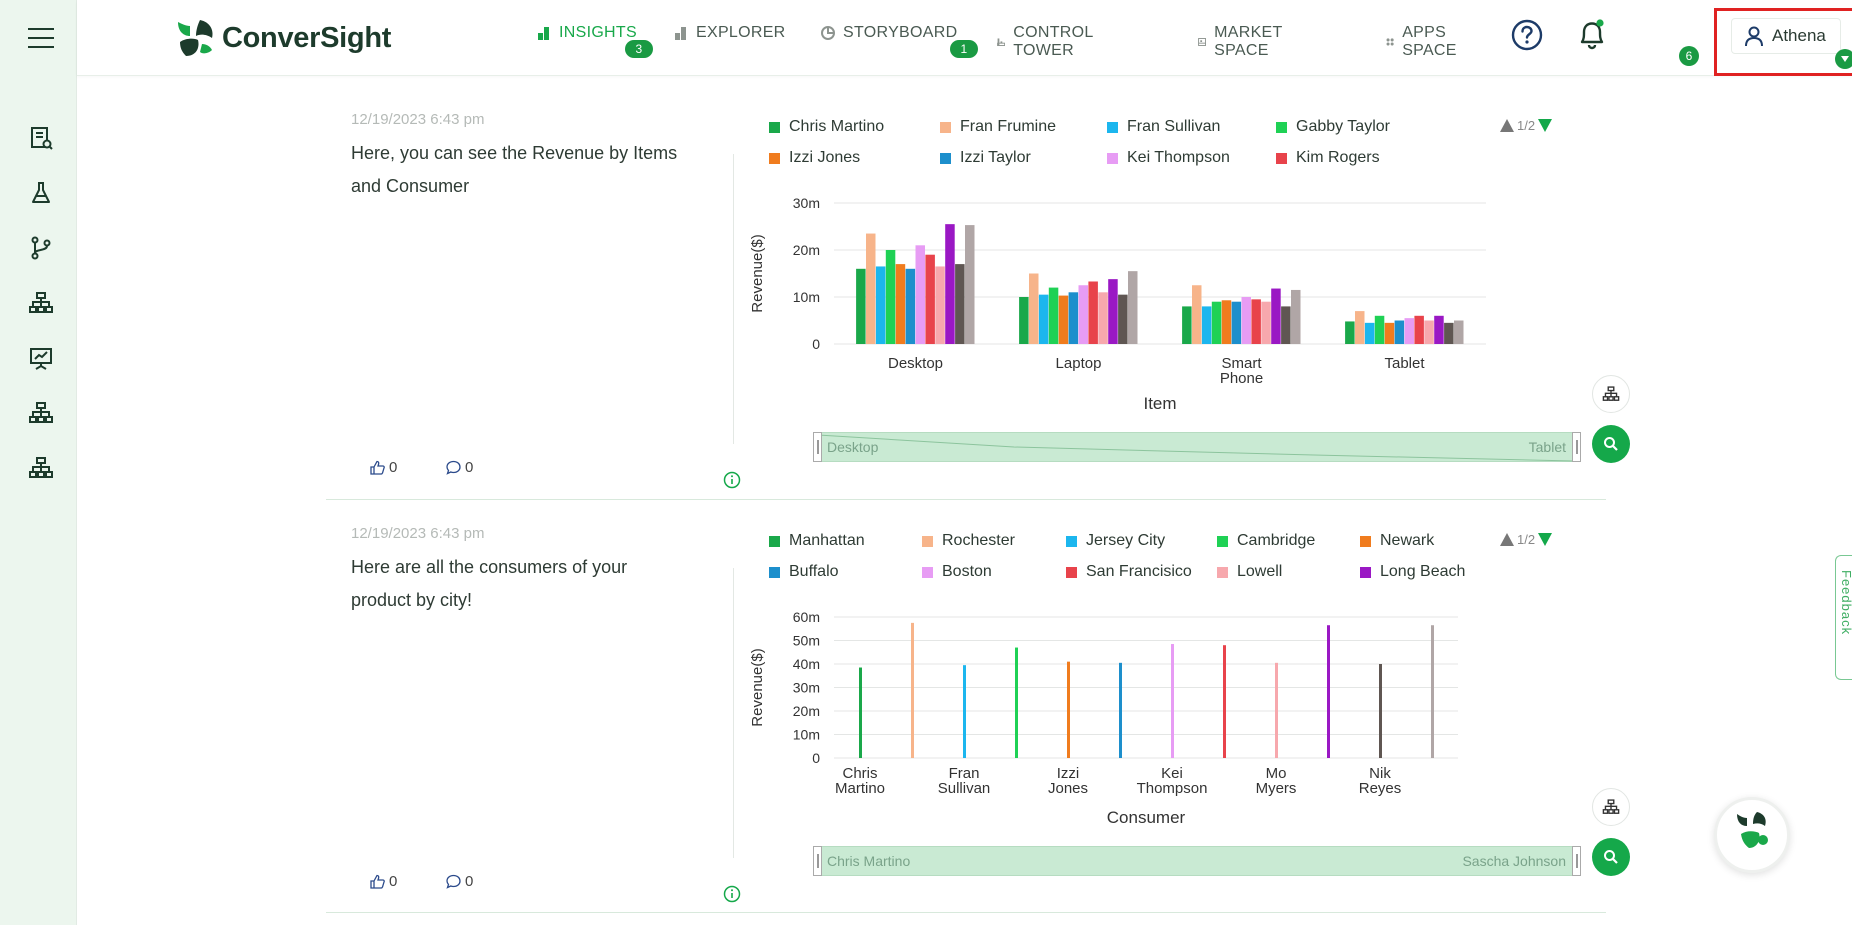 The width and height of the screenshot is (1852, 925). I want to click on conversight-logo-icon, so click(195, 38).